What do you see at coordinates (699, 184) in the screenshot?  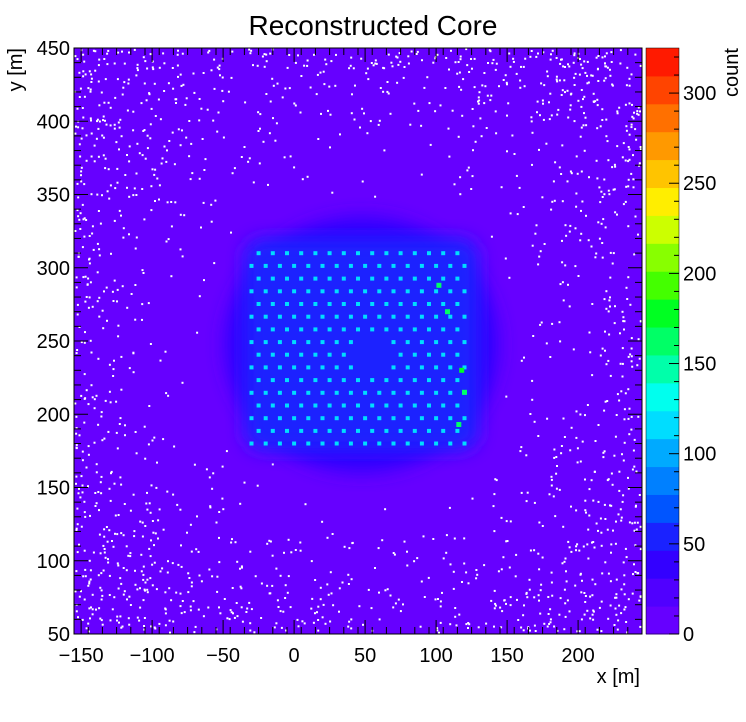 I see `colorbar-tick-label: 250` at bounding box center [699, 184].